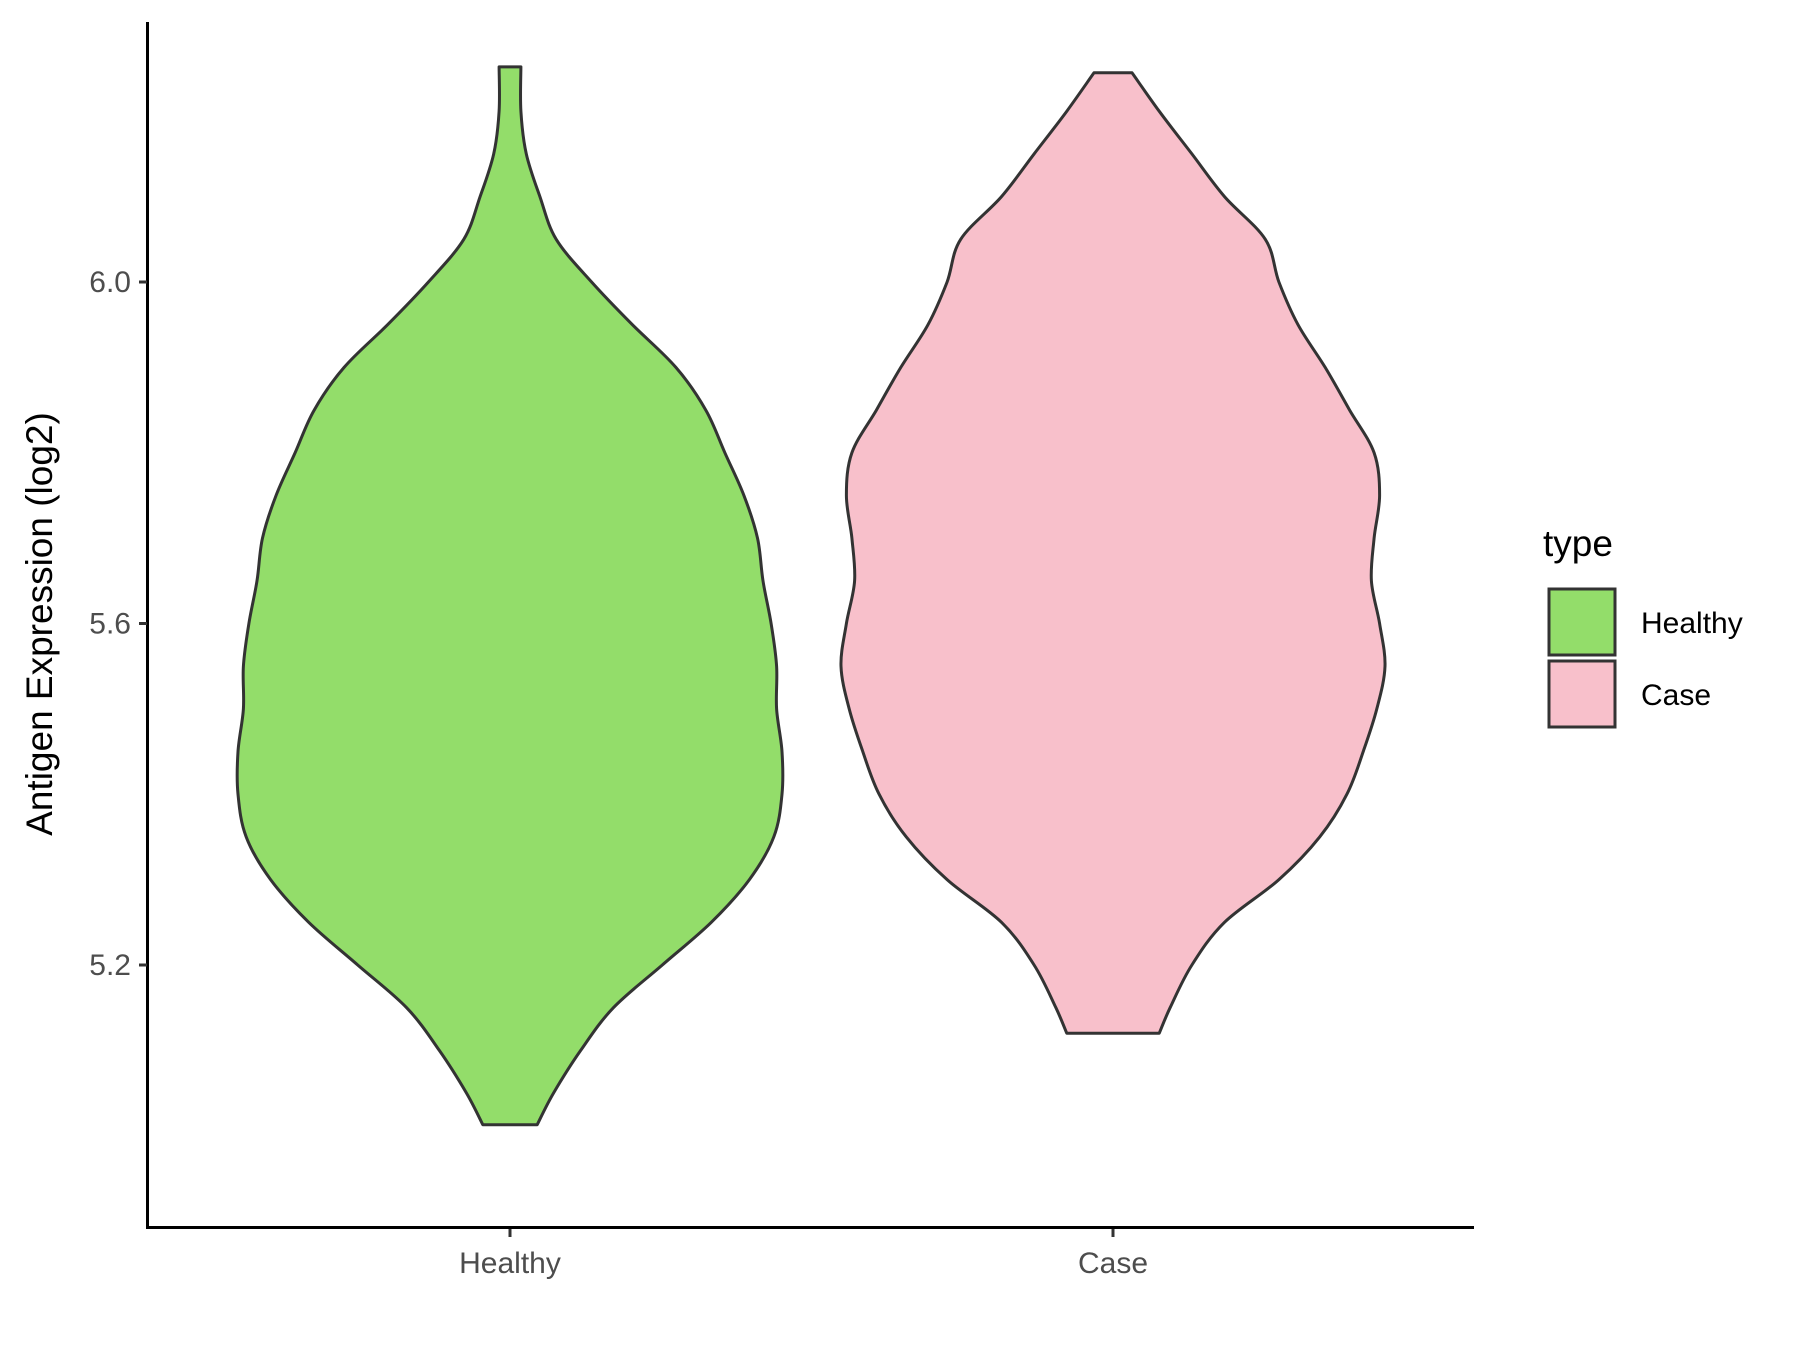 This screenshot has width=1800, height=1350. Describe the element at coordinates (803, 1254) in the screenshot. I see `x-ticks: Healthy Case` at that location.